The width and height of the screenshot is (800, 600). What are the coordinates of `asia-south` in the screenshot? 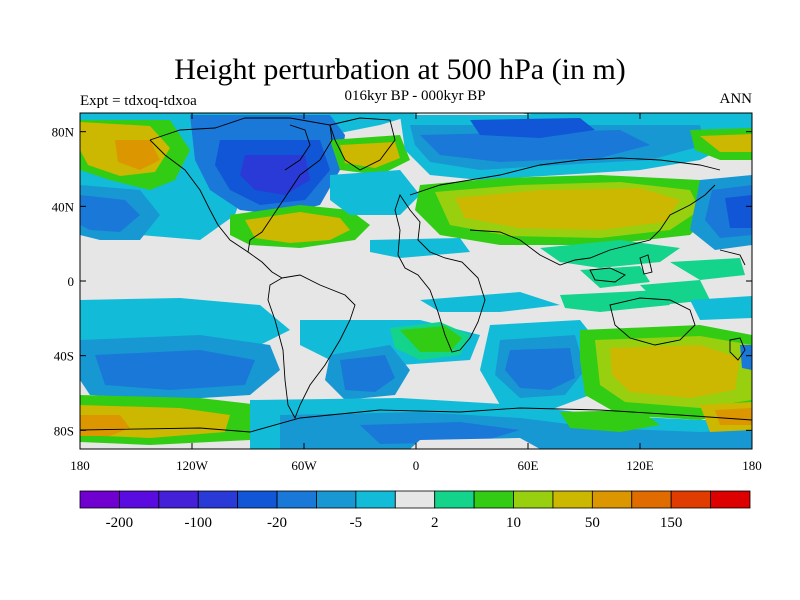 It's located at (592, 225).